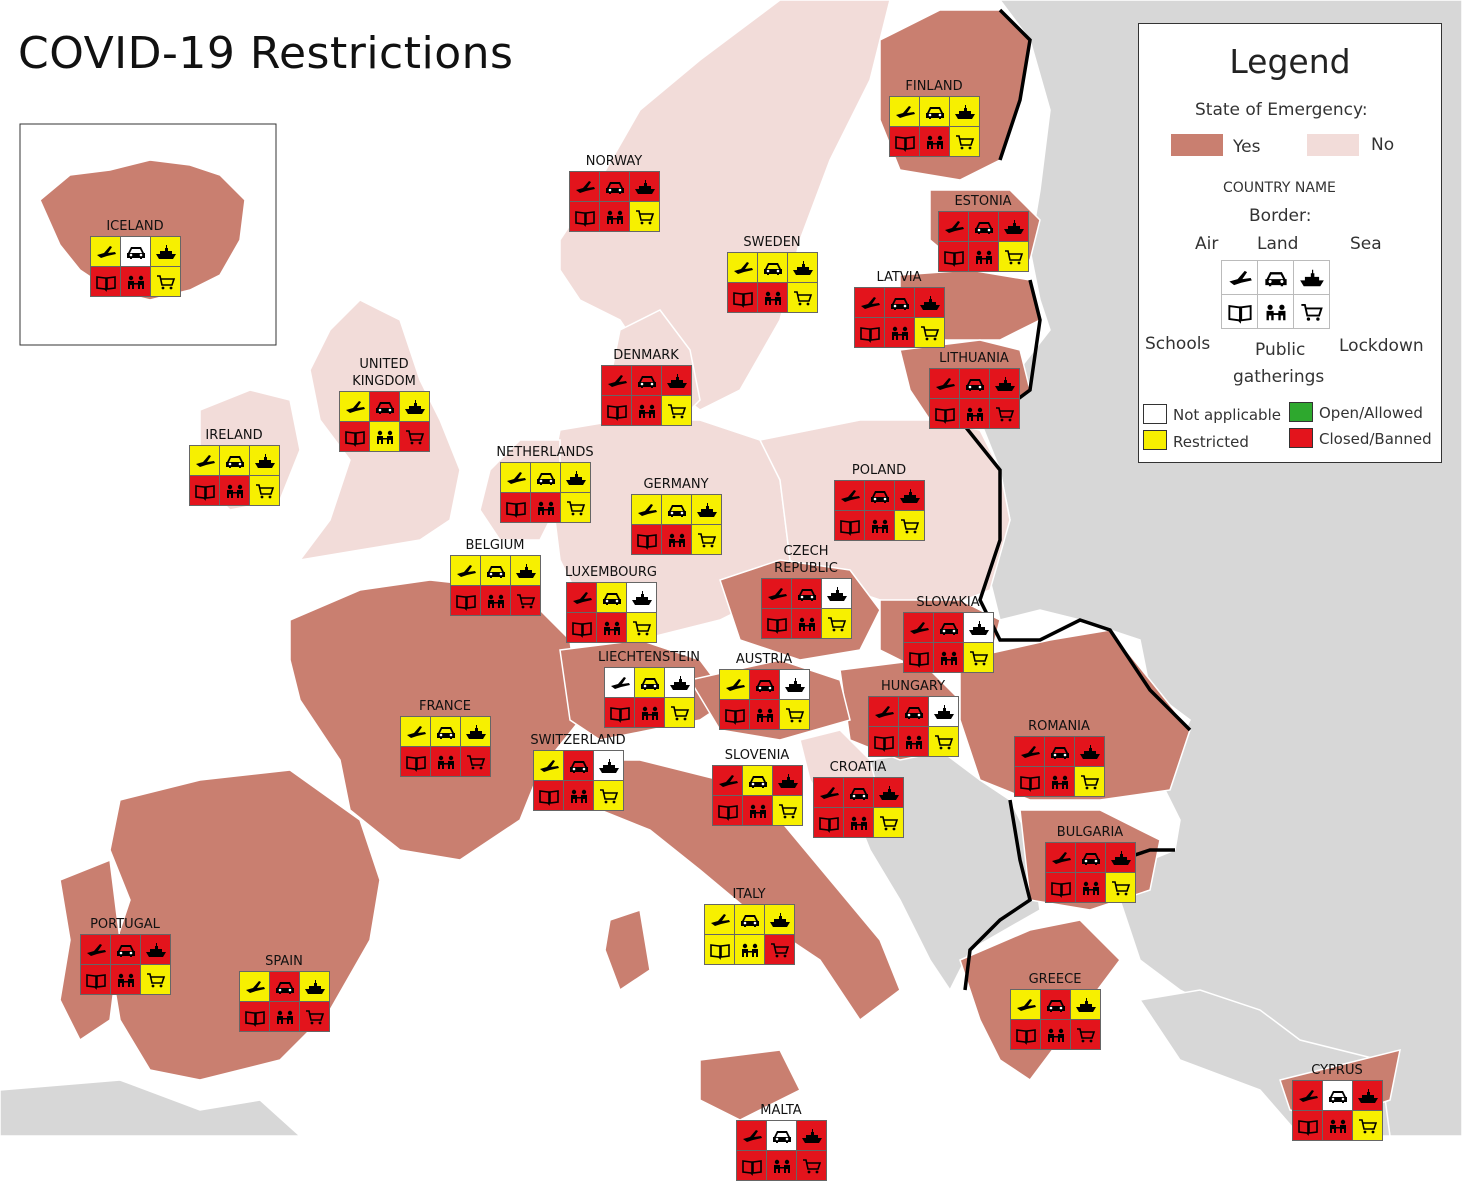 The width and height of the screenshot is (1462, 1181). Describe the element at coordinates (445, 706) in the screenshot. I see `country-label-france: FRANCE` at that location.